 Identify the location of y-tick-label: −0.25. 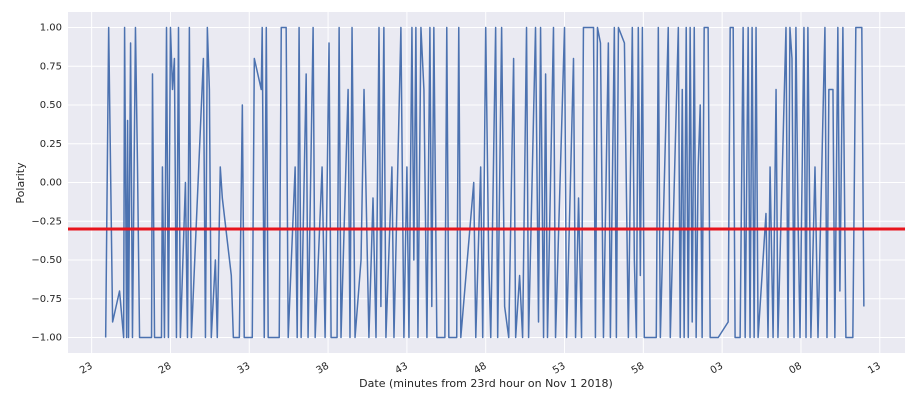
(46, 221).